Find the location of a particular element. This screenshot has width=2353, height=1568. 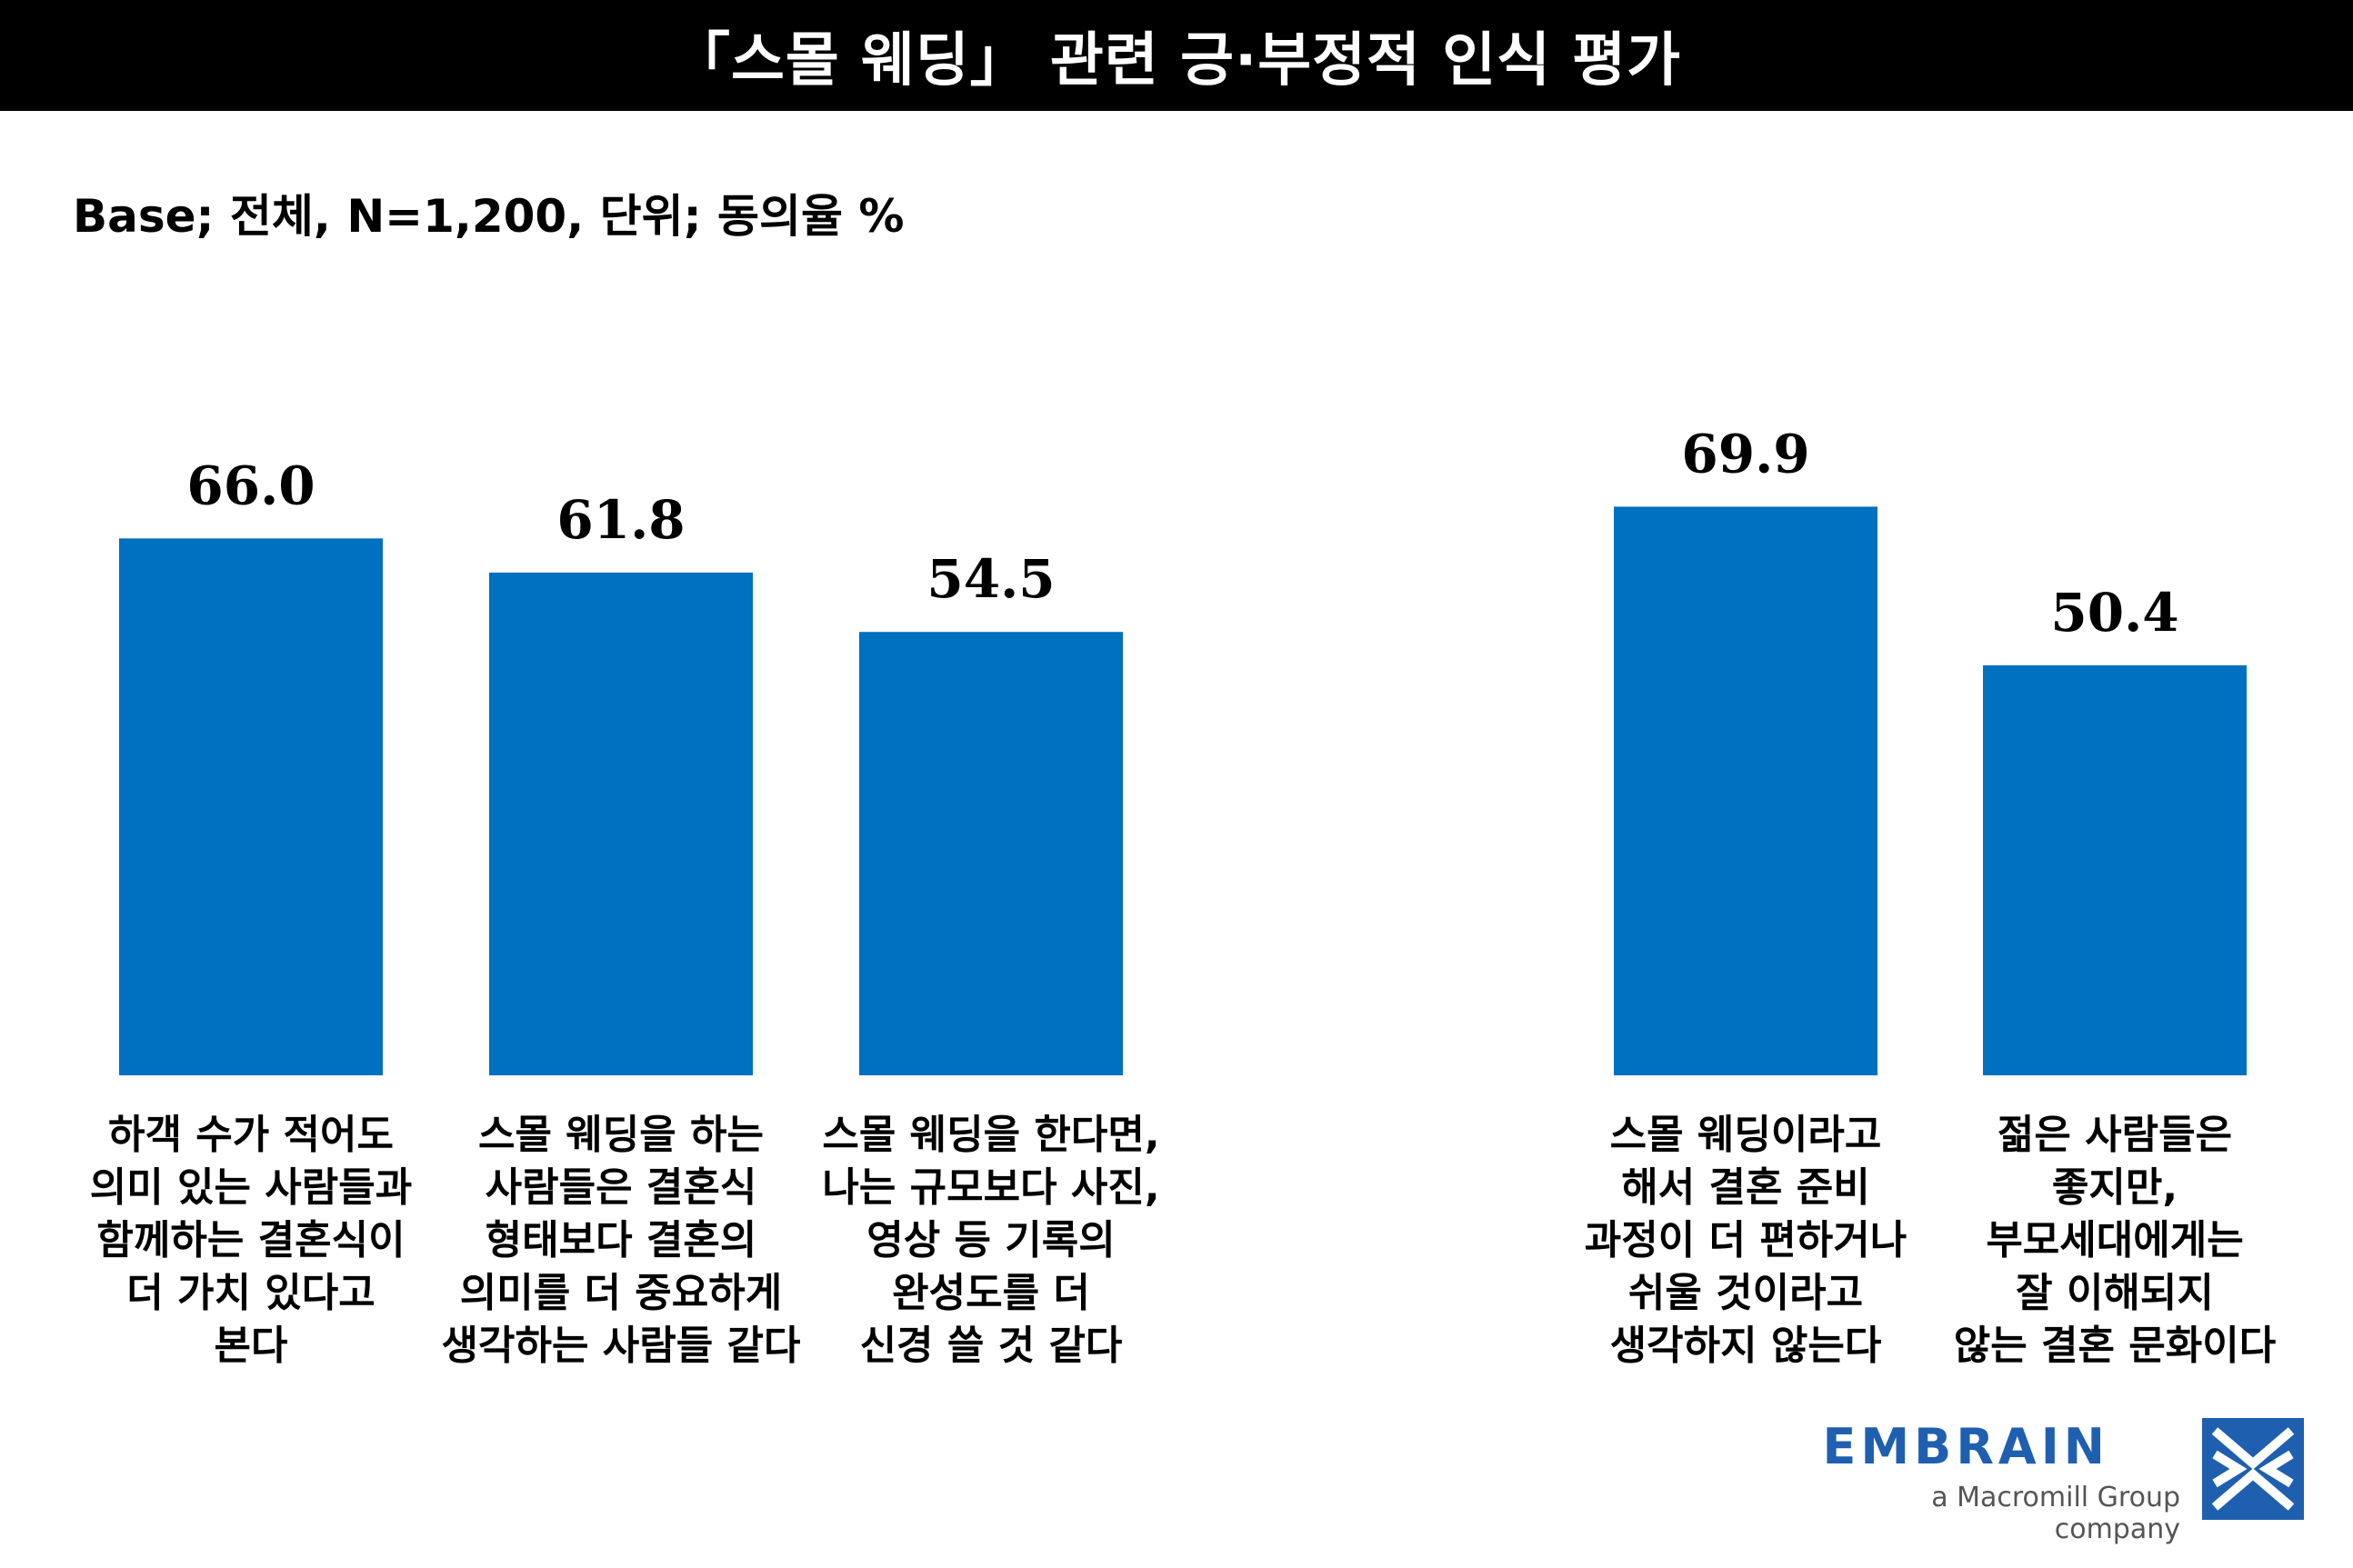

value-label-5: 50.4 is located at coordinates (2114, 613).